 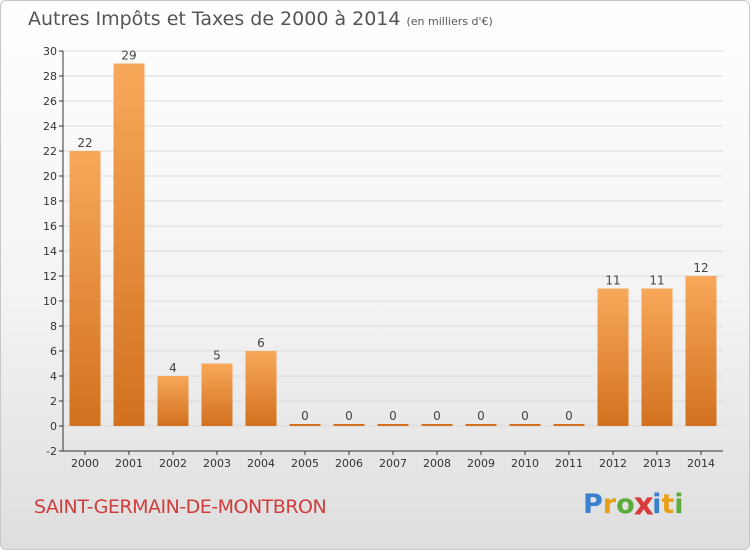 I want to click on y-tick-label: 22, so click(x=50, y=151).